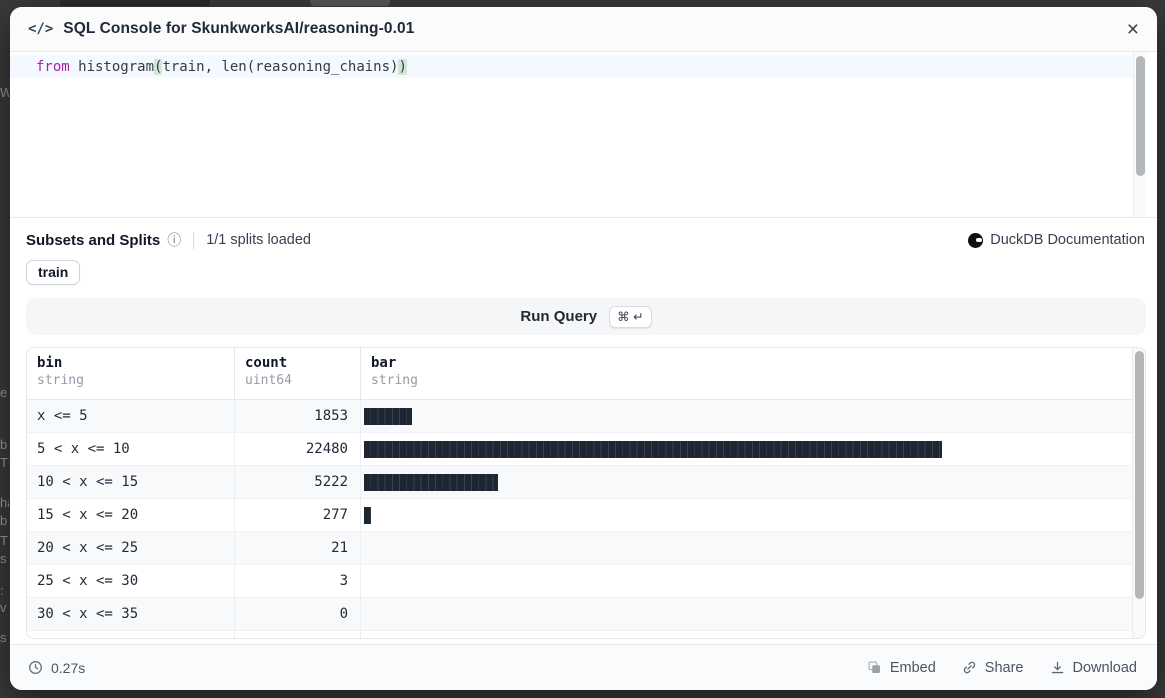  I want to click on duckdb-documentation-link: DuckDB Documentation, so click(1056, 240).